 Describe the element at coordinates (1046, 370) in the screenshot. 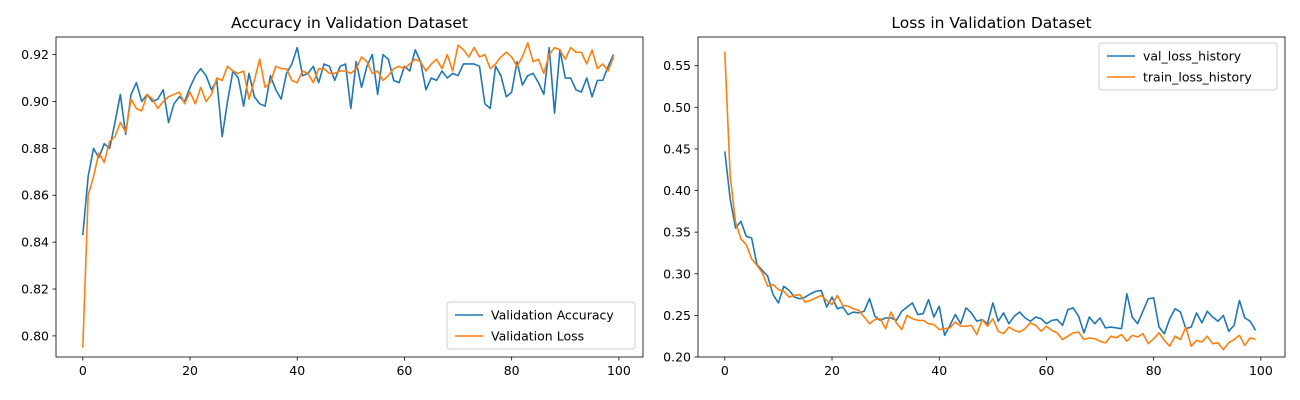

I see `loss-x-tick-label: 60` at that location.